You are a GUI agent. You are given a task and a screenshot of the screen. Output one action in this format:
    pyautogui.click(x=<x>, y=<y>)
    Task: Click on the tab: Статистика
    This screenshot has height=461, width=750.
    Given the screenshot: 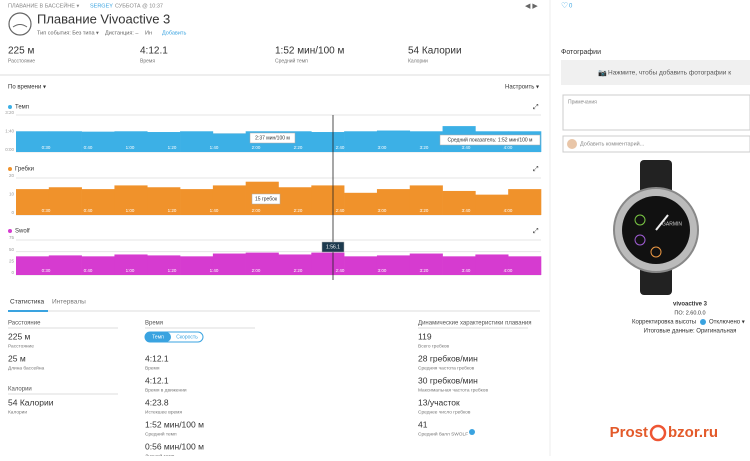 What is the action you would take?
    pyautogui.click(x=27, y=302)
    